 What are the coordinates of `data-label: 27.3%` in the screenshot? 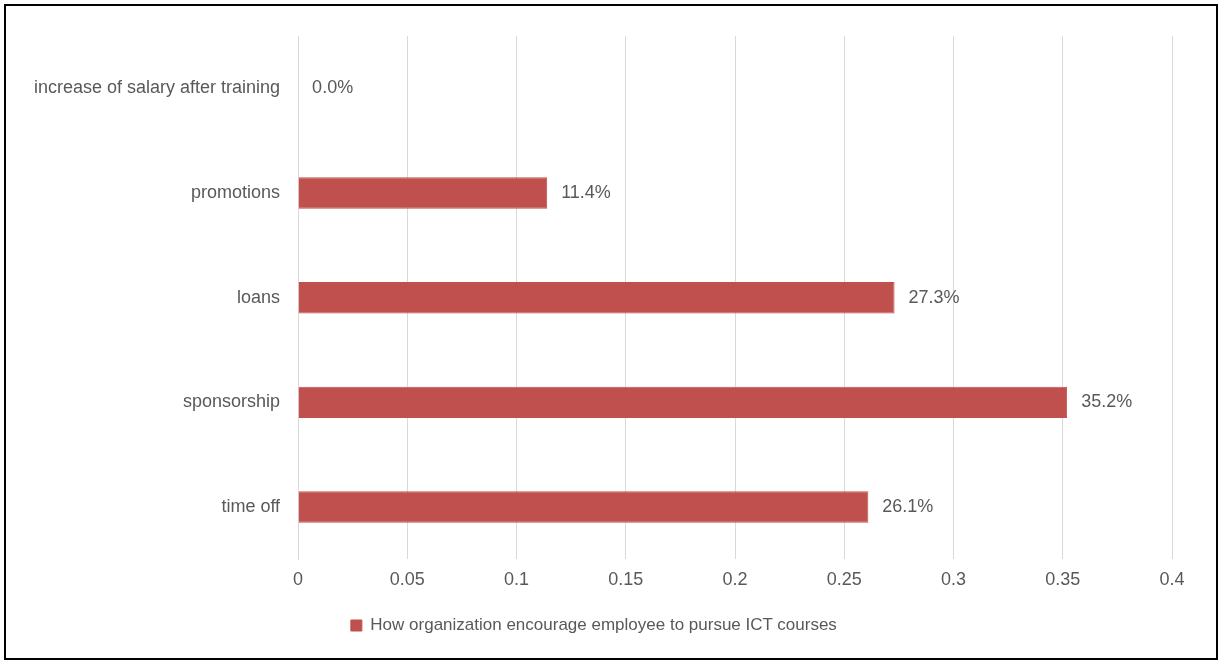 It's located at (934, 296).